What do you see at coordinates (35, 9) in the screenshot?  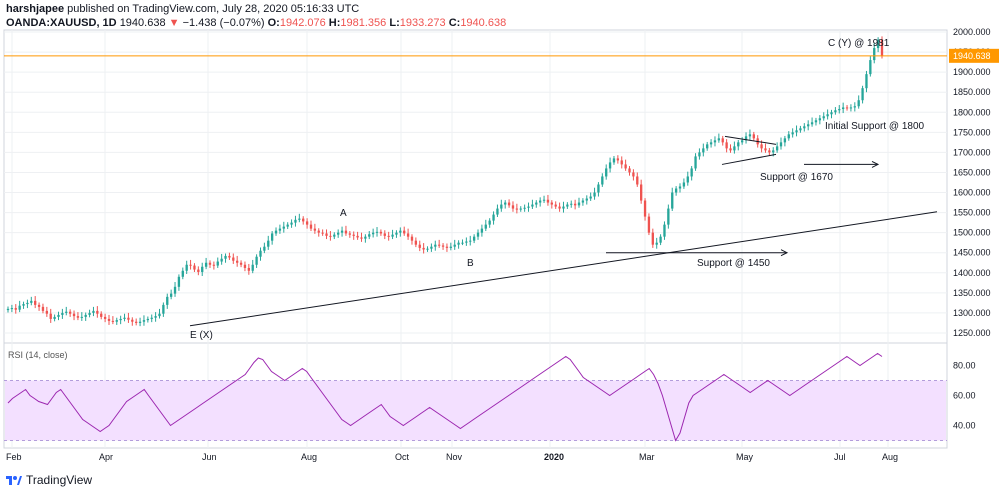 I see `author-name: harshjapee` at bounding box center [35, 9].